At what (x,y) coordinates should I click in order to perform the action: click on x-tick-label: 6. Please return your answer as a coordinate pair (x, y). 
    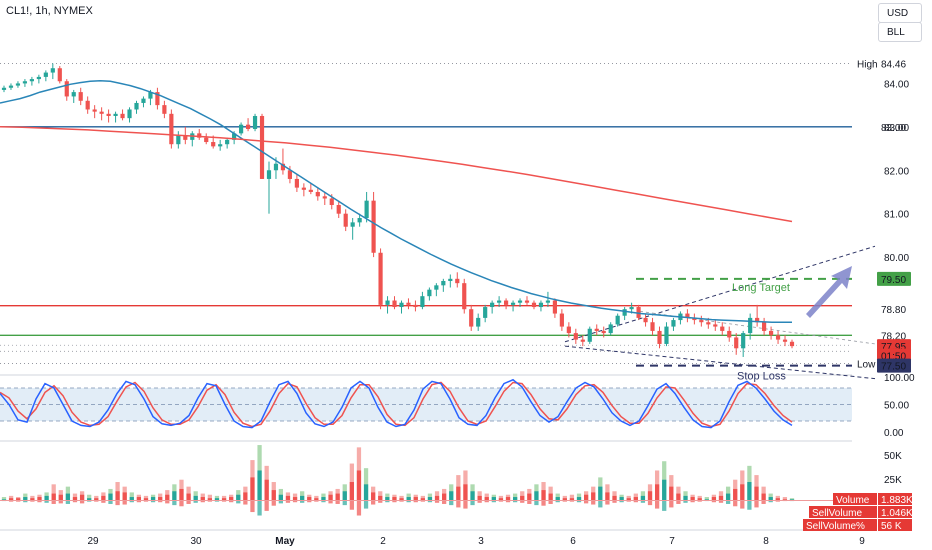
    Looking at the image, I should click on (573, 541).